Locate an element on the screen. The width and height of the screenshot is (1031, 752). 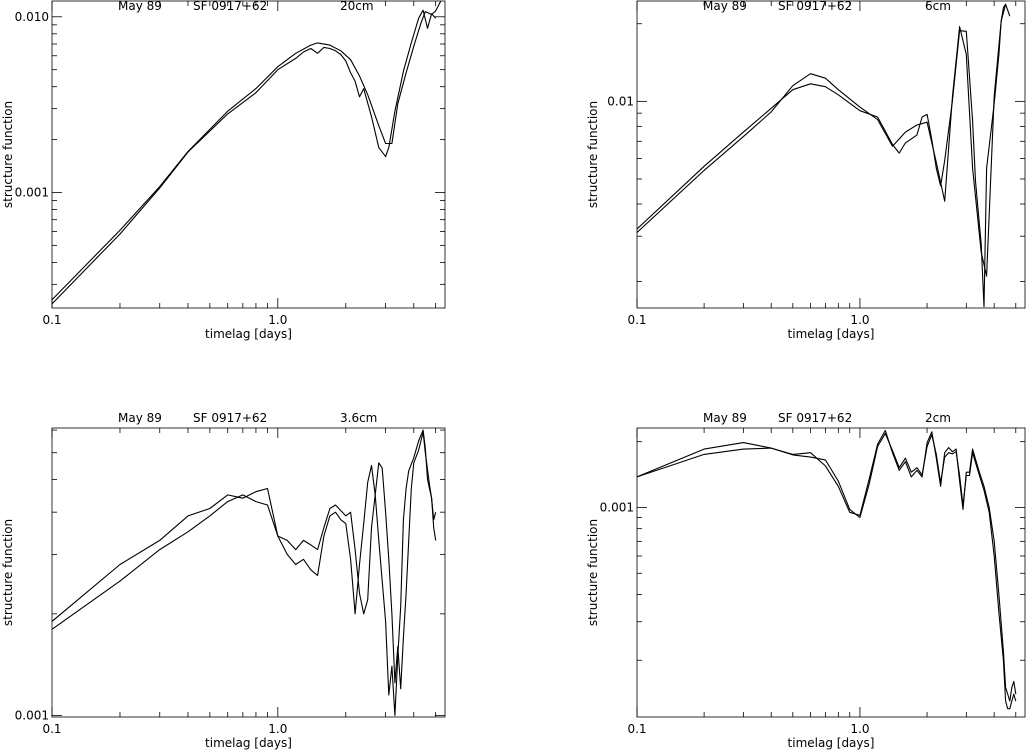
title-band: 2cm is located at coordinates (938, 418).